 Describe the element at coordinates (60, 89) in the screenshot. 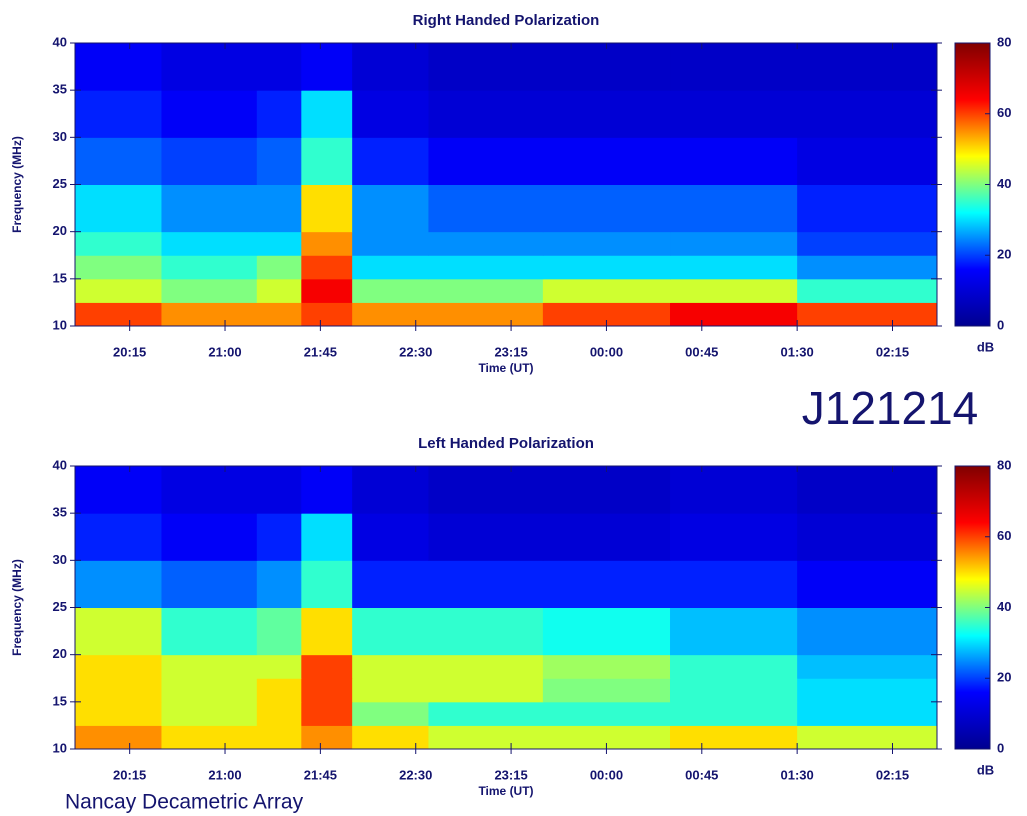

I see `y-tick-label: 35` at that location.